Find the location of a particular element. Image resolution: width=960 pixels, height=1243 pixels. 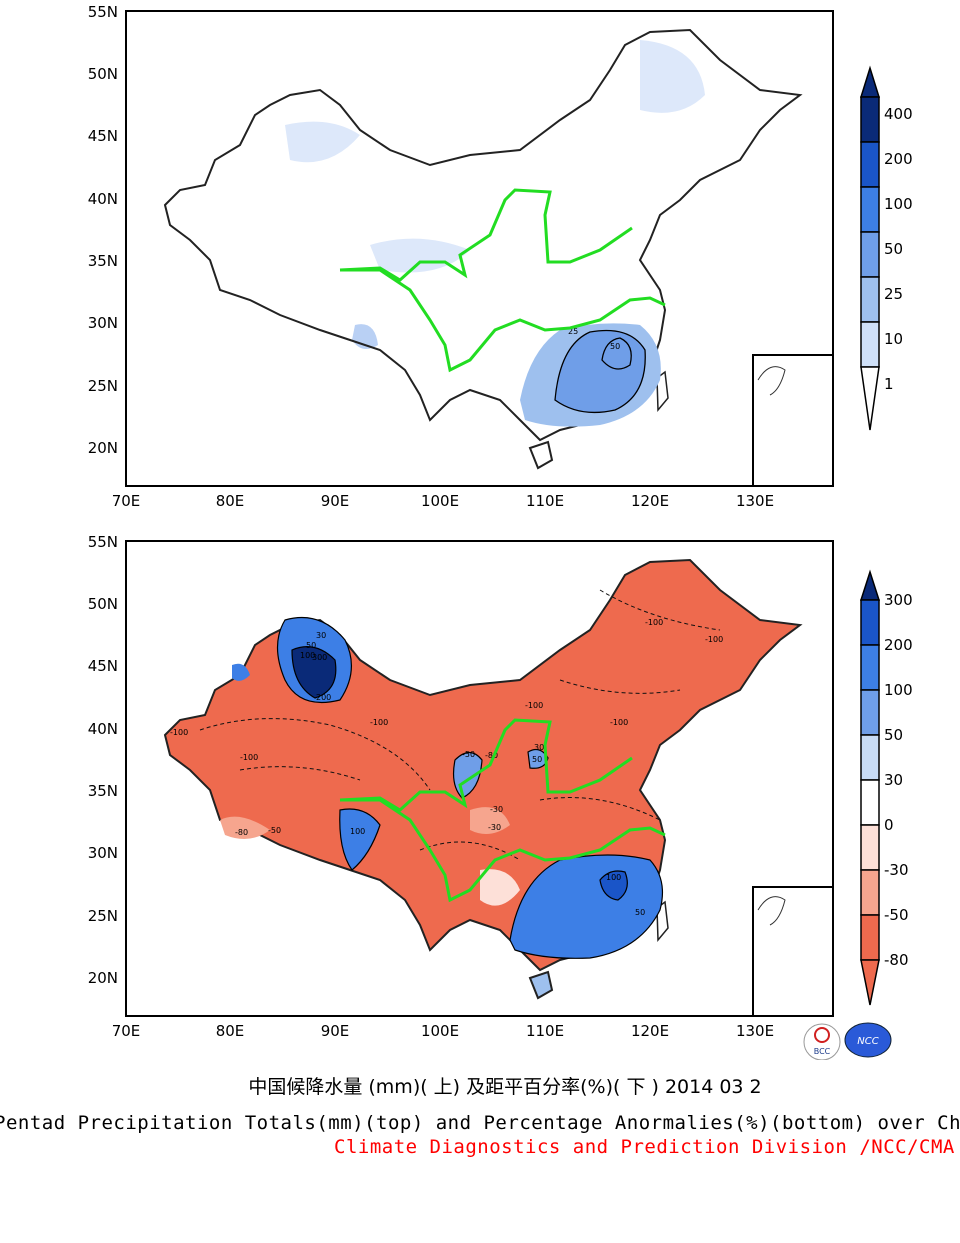

svg-text: 90E is located at coordinates (335, 501).